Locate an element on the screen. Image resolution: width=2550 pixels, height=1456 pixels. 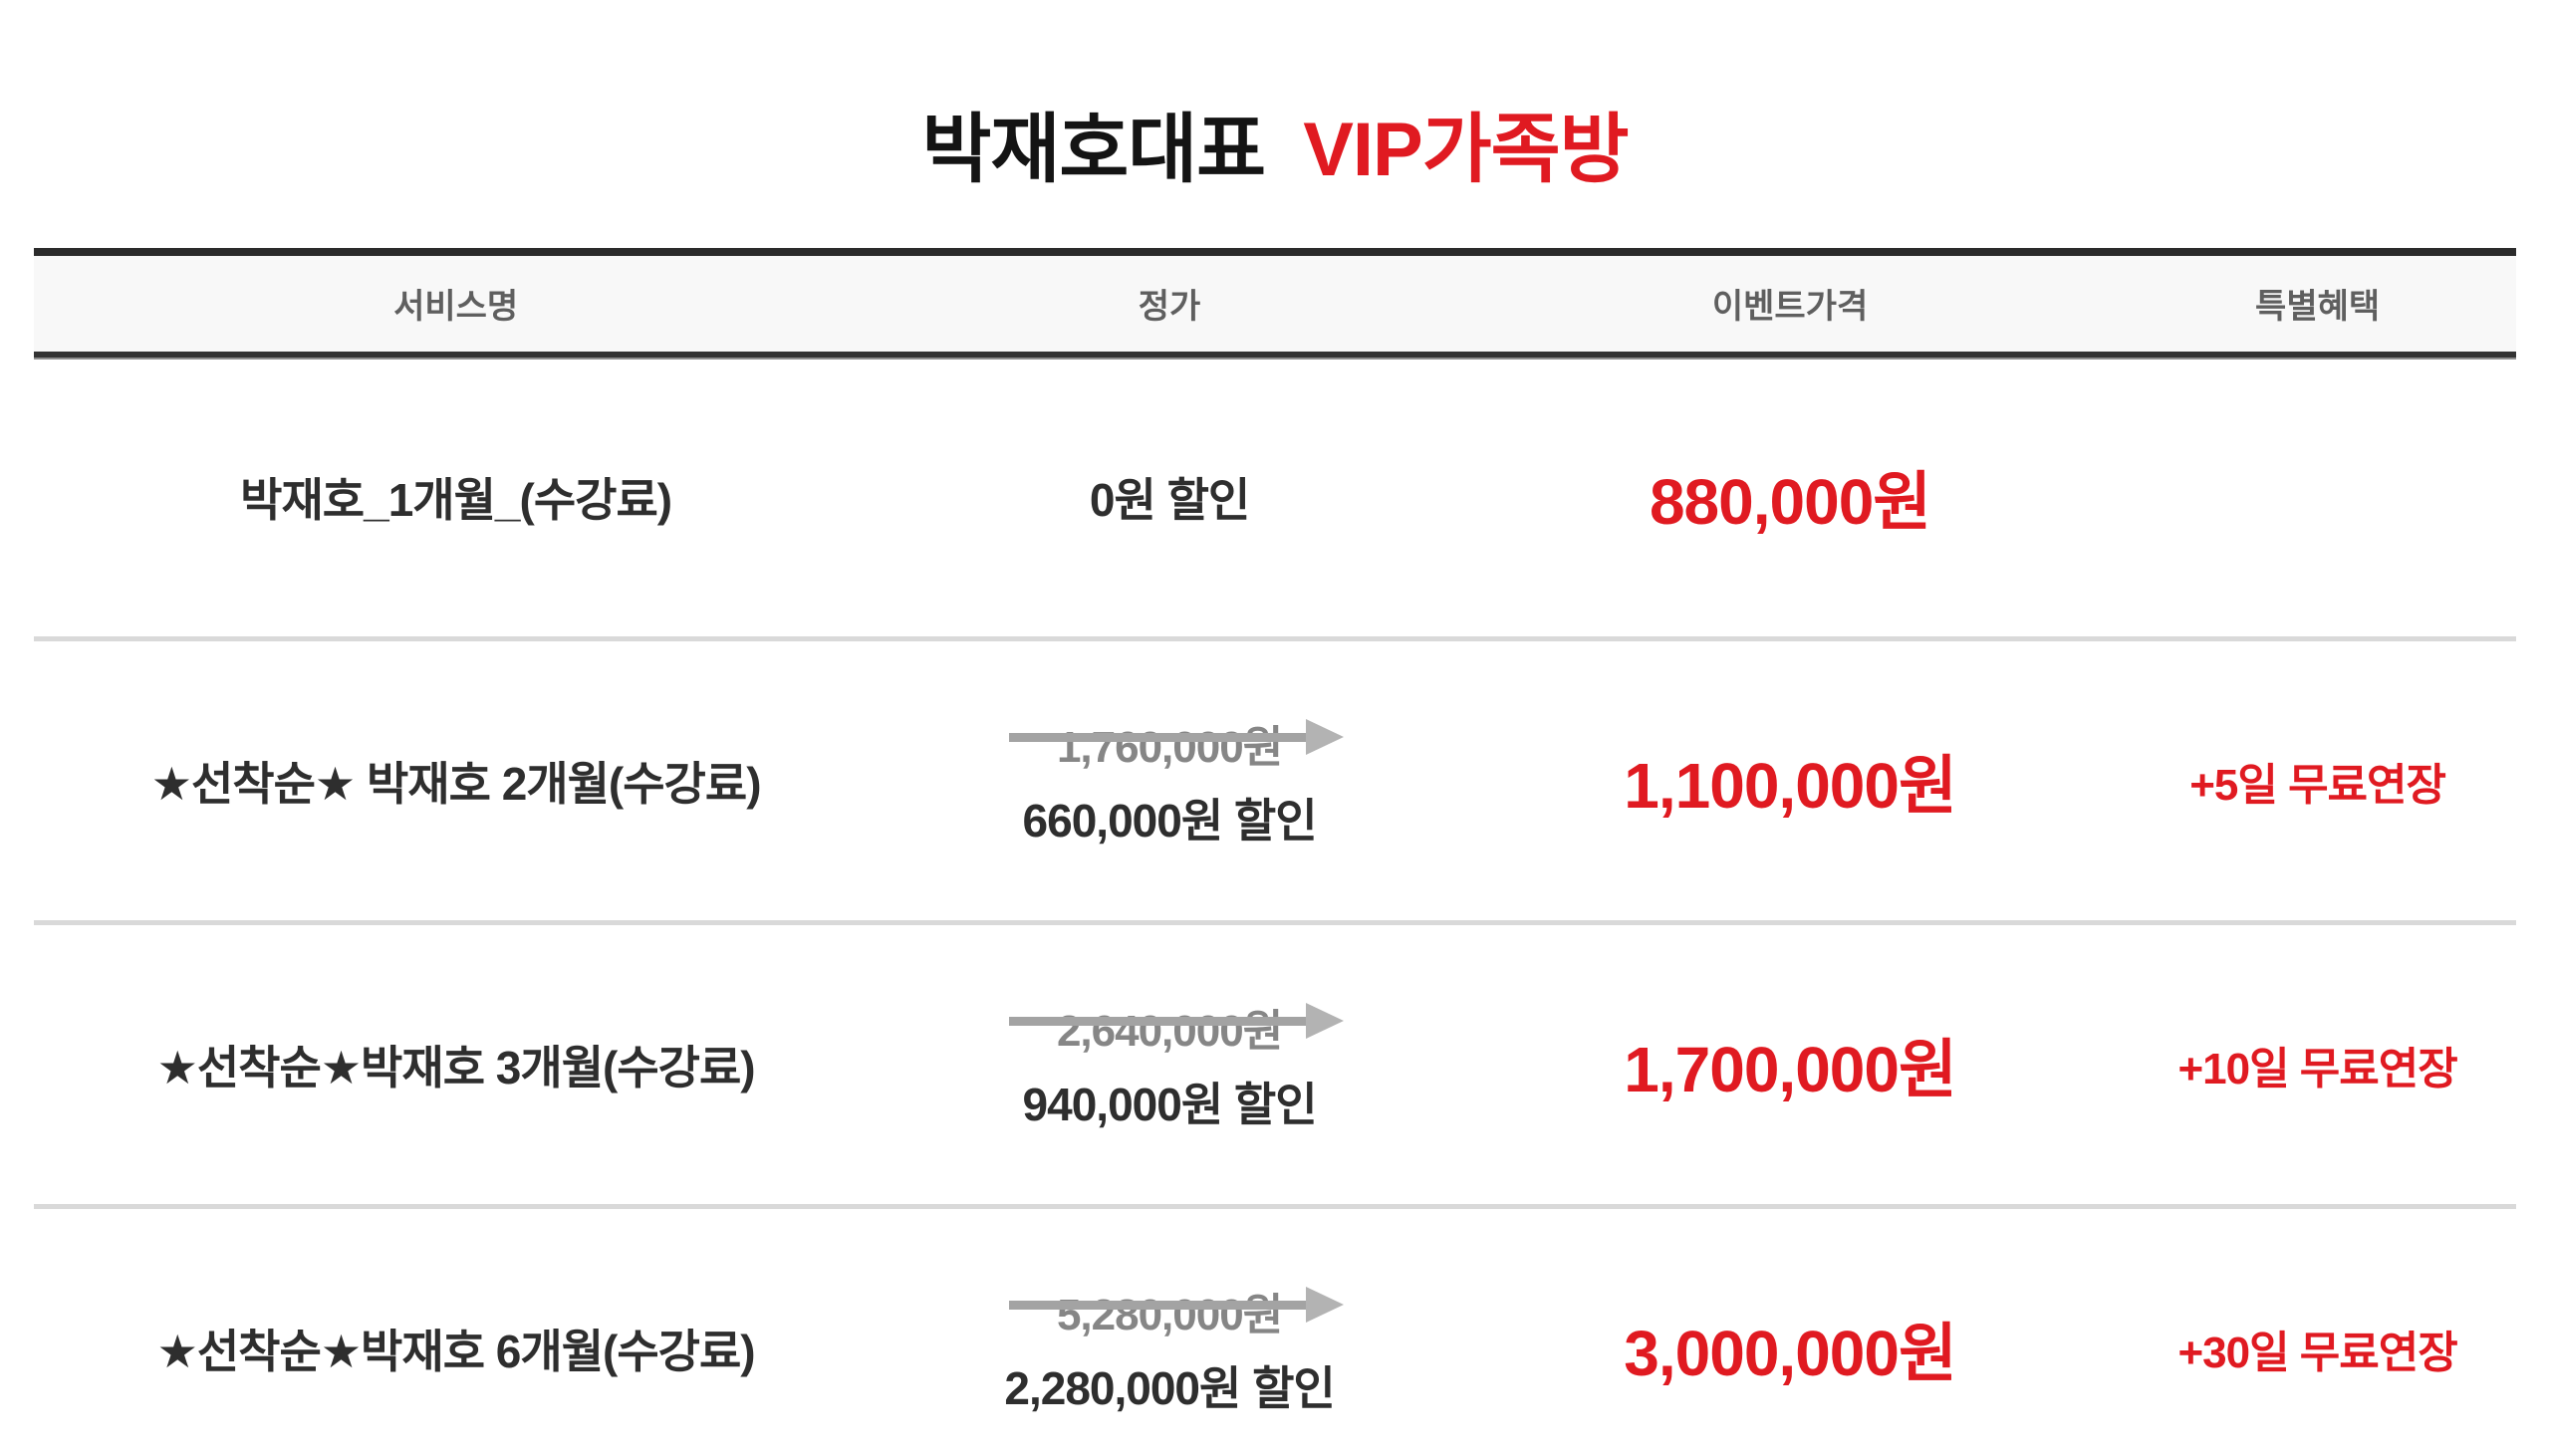
page-title-black: 박재호대표 is located at coordinates (1094, 149).